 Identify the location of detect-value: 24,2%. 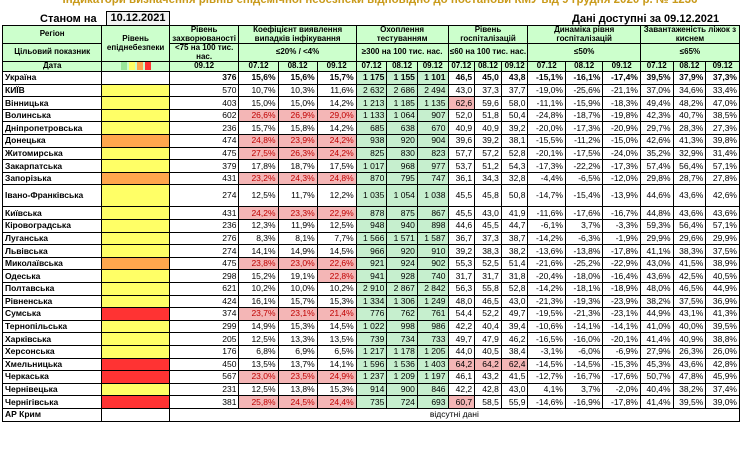
(258, 213).